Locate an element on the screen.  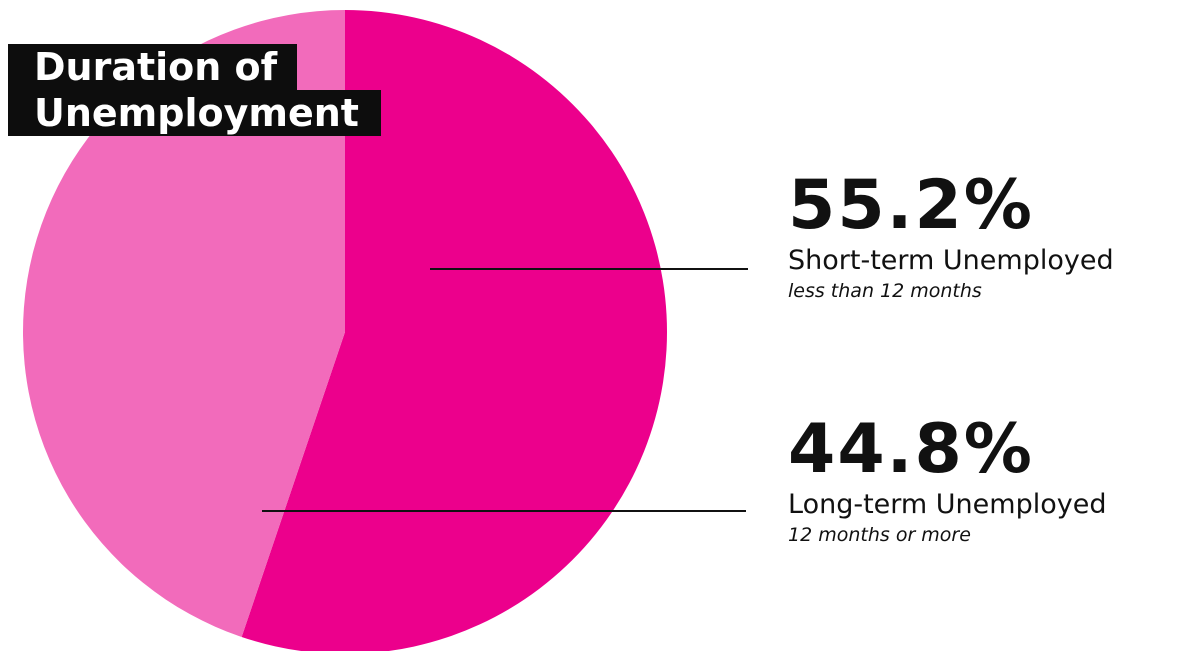
chart-title: Duration of Unemployment is located at coordinates (190, 68).